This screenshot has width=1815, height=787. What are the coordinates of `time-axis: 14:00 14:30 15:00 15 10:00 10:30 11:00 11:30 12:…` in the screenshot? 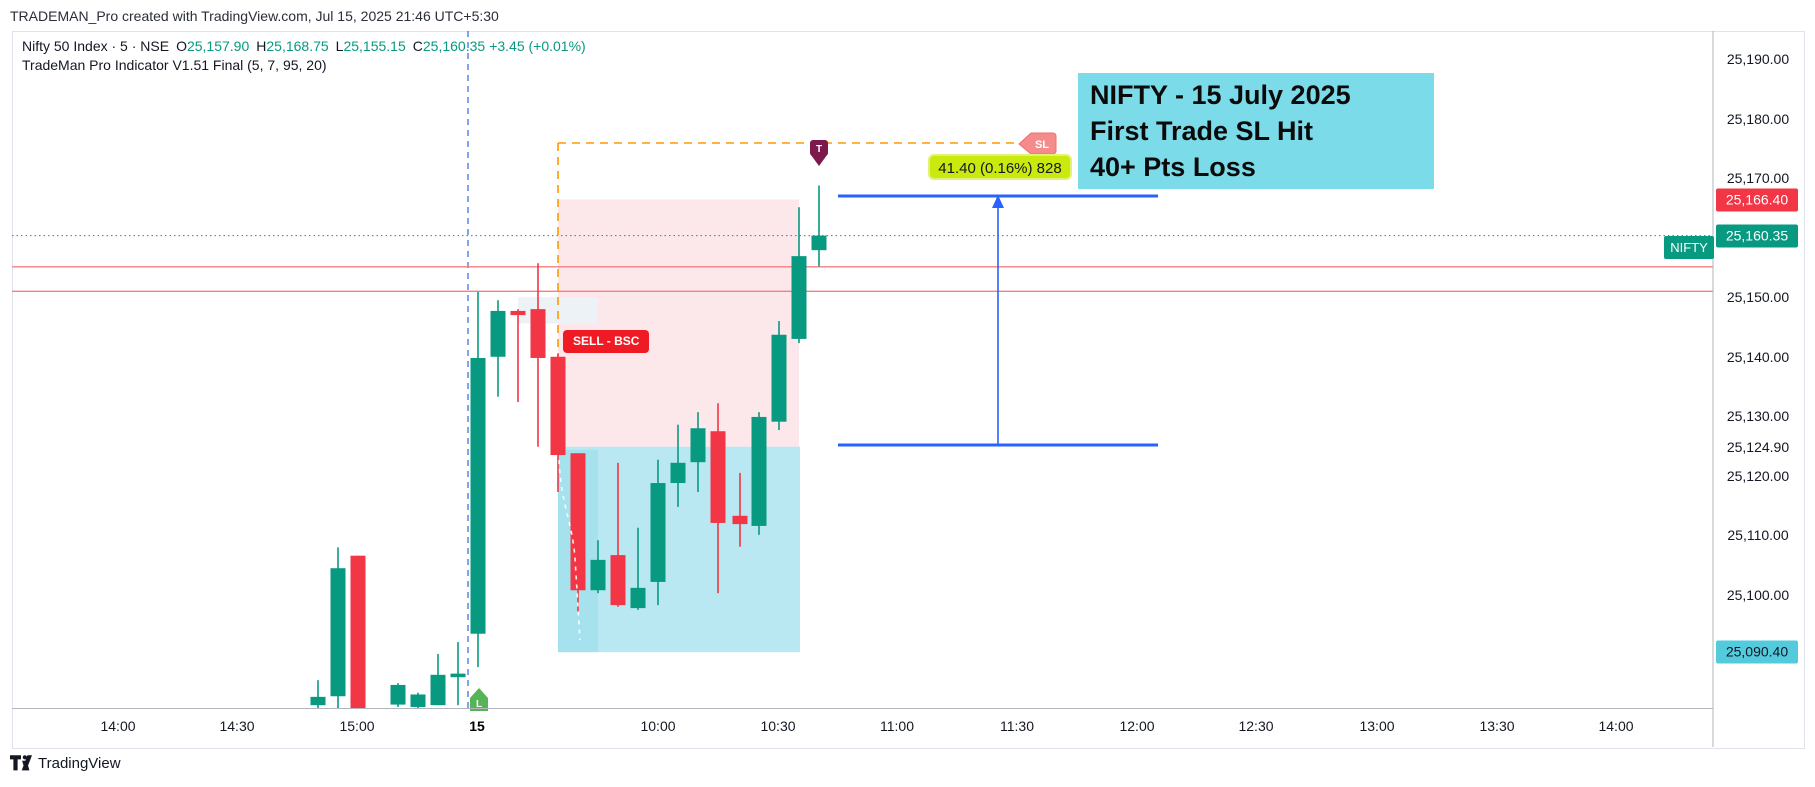 It's located at (862, 728).